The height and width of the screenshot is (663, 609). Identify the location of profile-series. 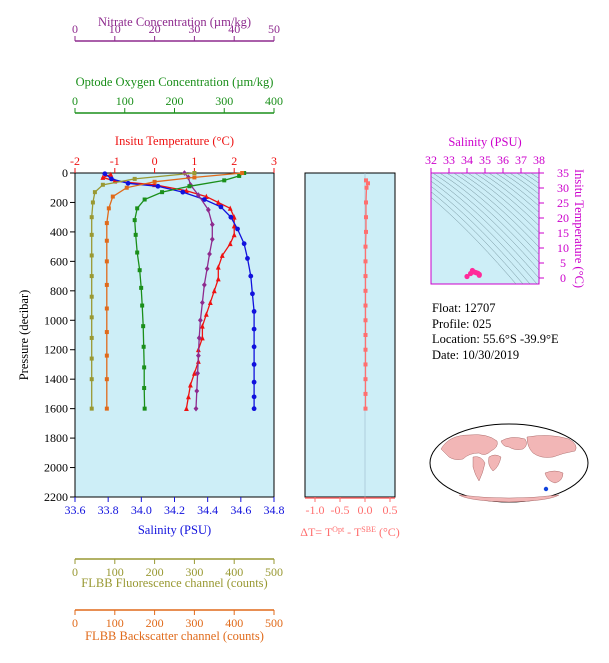
(173, 291).